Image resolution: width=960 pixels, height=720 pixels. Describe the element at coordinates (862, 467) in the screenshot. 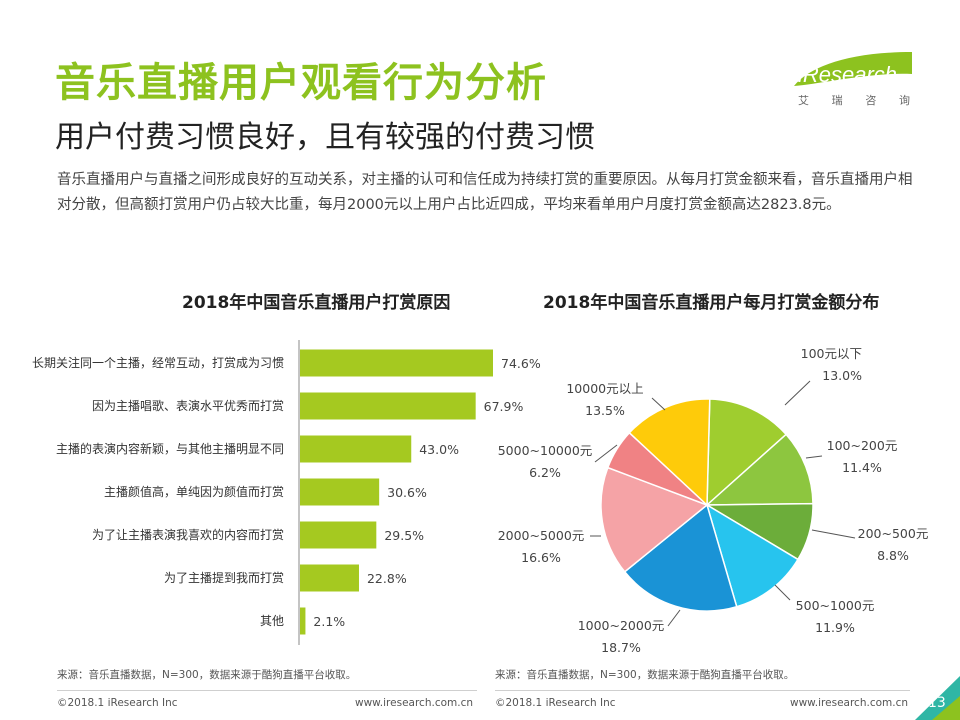

I see `pie-slice-value: 11.4%` at that location.